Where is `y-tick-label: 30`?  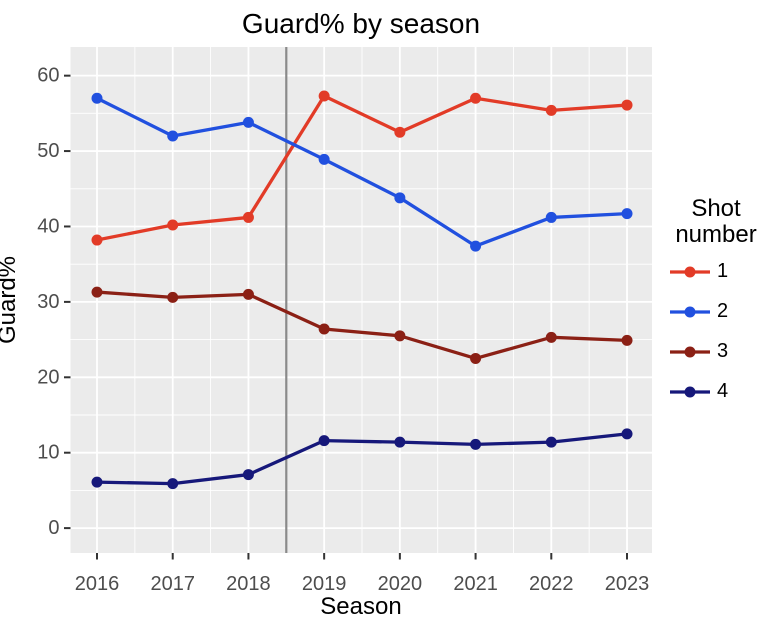
y-tick-label: 30 is located at coordinates (48, 302).